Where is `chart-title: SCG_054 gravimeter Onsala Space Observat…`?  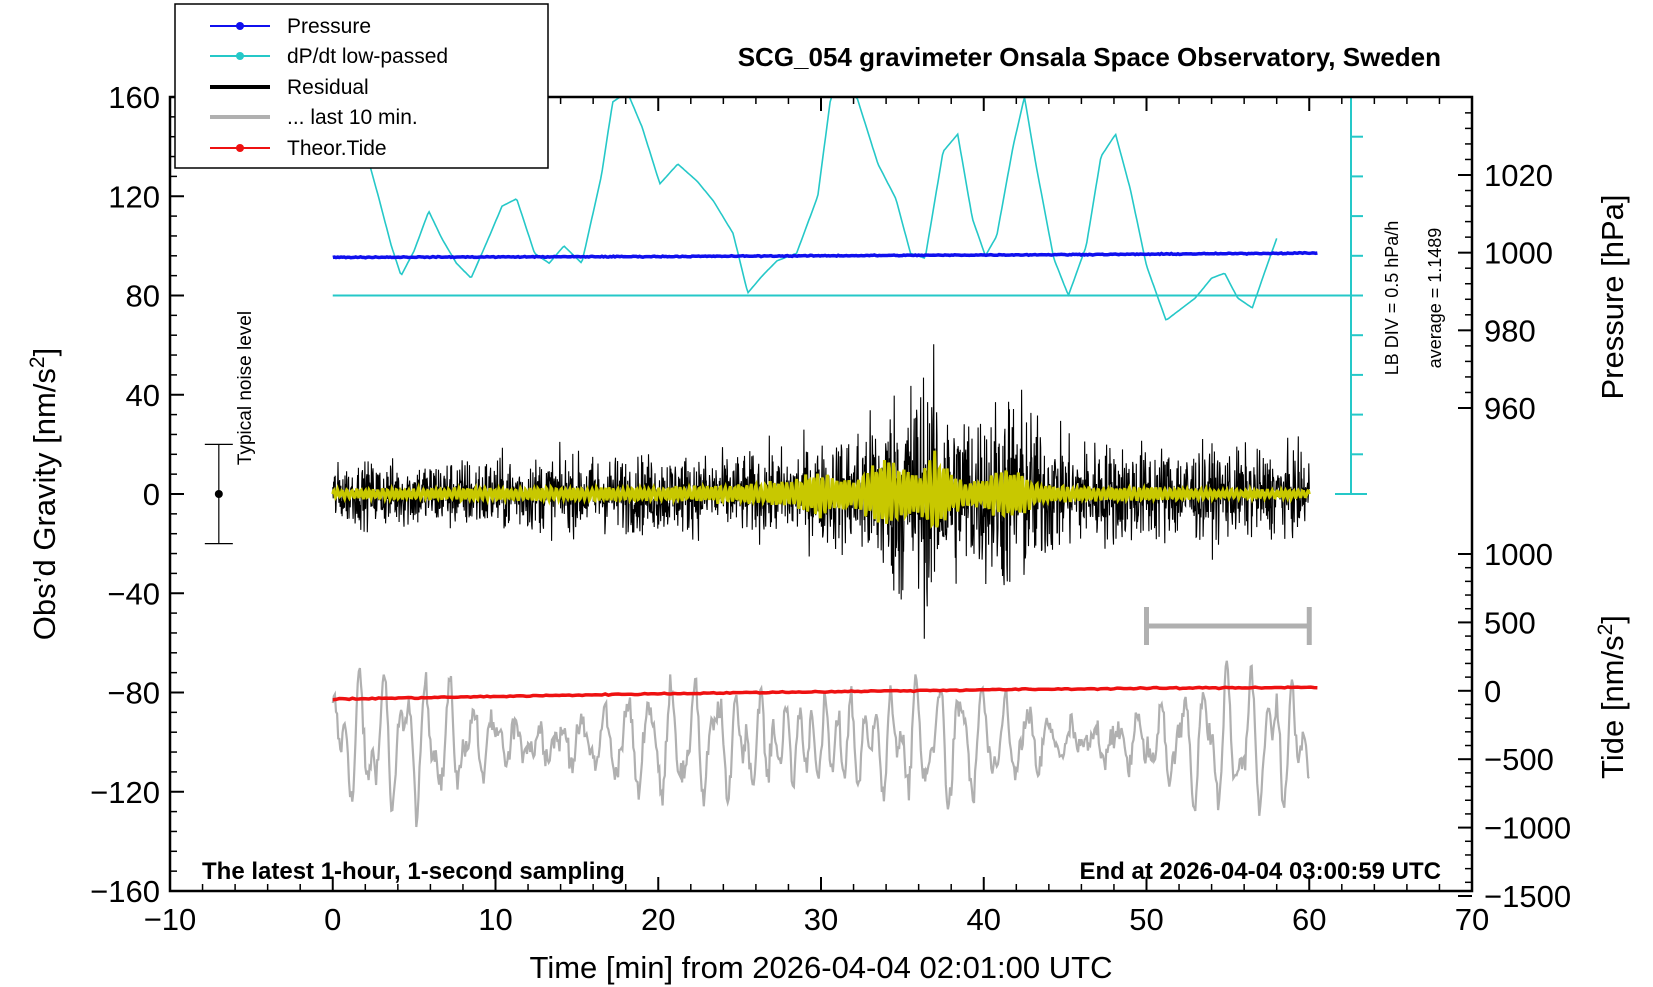 chart-title: SCG_054 gravimeter Onsala Space Observat… is located at coordinates (1089, 57).